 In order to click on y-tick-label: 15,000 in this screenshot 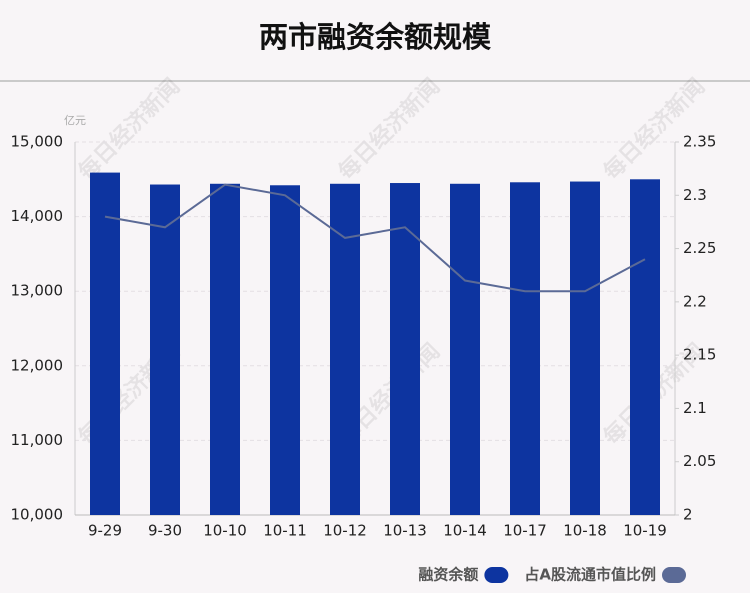, I will do `click(37, 142)`.